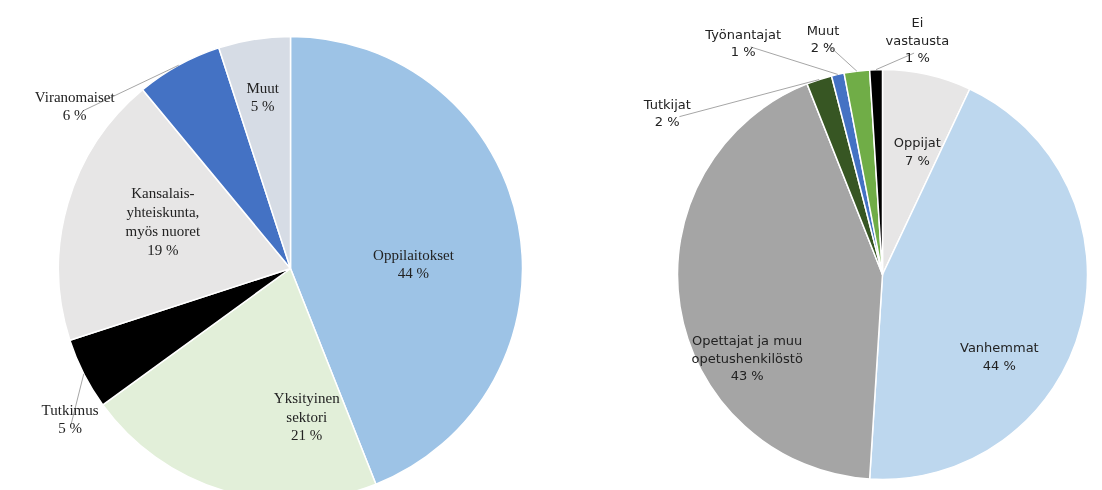  What do you see at coordinates (999, 348) in the screenshot?
I see `slice-label: Vanhemmat` at bounding box center [999, 348].